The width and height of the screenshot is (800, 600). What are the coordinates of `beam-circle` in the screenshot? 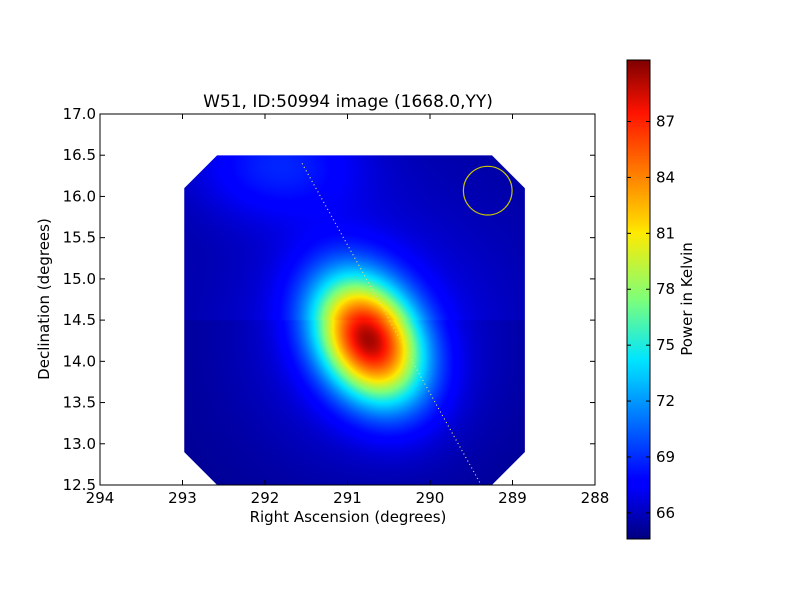 It's located at (487, 190).